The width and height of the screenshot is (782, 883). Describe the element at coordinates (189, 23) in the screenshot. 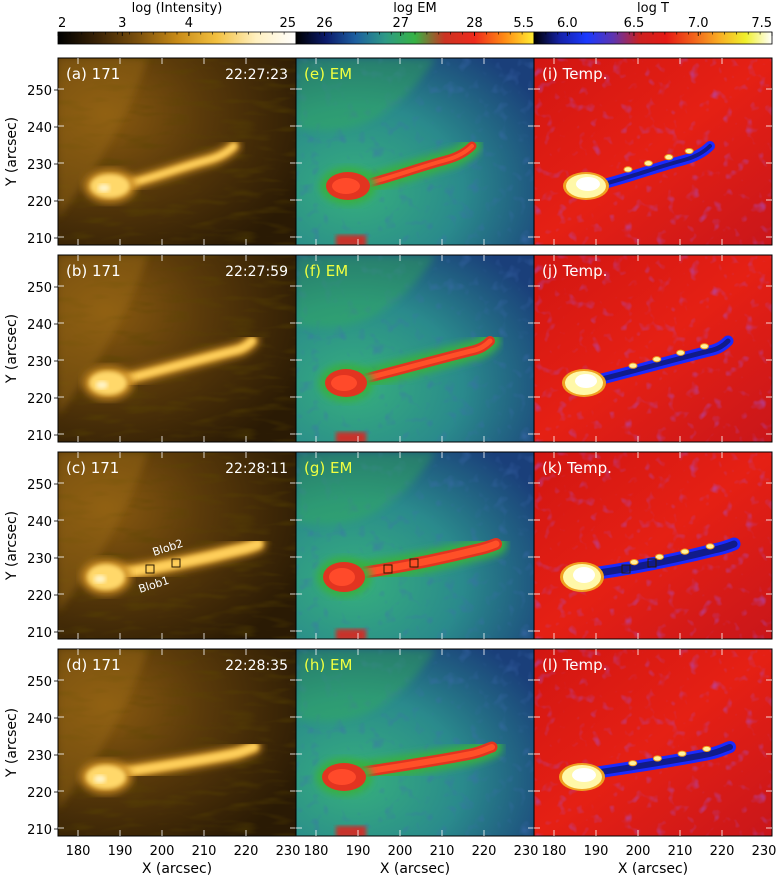

I see `colorbar-tick-label: 4` at that location.